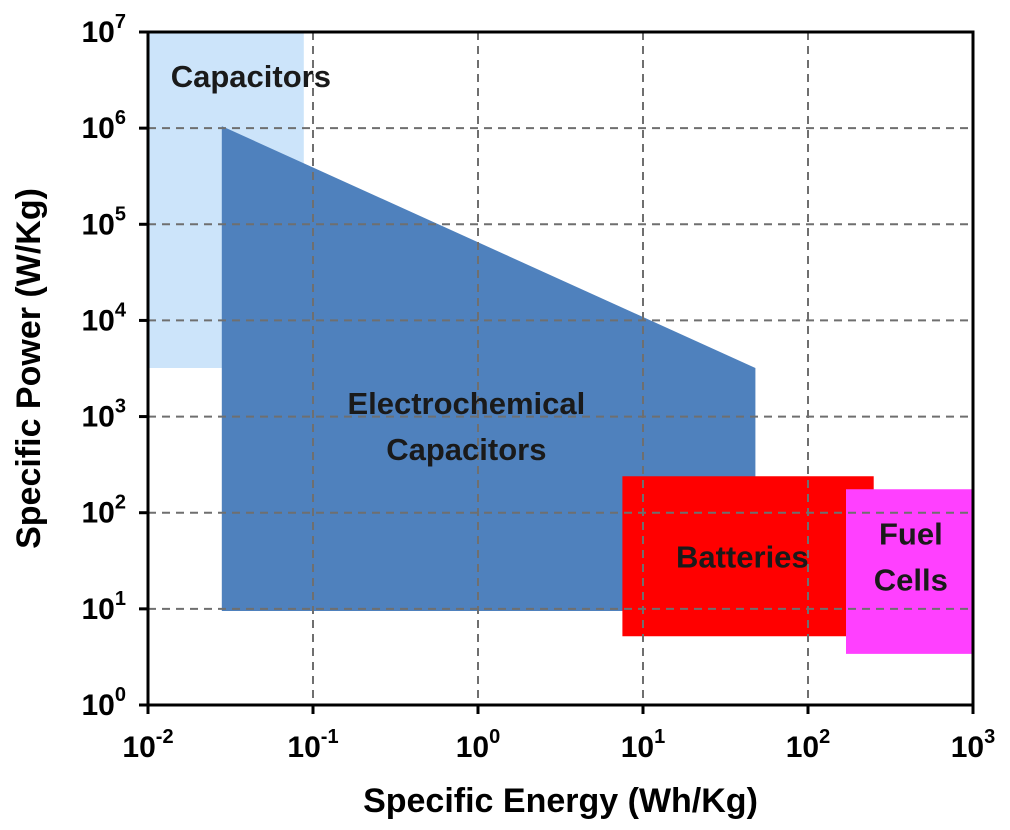  I want to click on y-tick-label: 10², so click(104, 511).